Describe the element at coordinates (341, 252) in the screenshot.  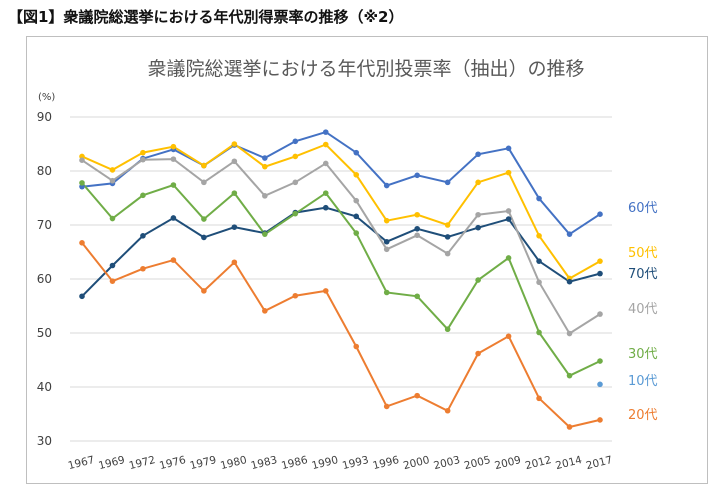
I see `series-line` at that location.